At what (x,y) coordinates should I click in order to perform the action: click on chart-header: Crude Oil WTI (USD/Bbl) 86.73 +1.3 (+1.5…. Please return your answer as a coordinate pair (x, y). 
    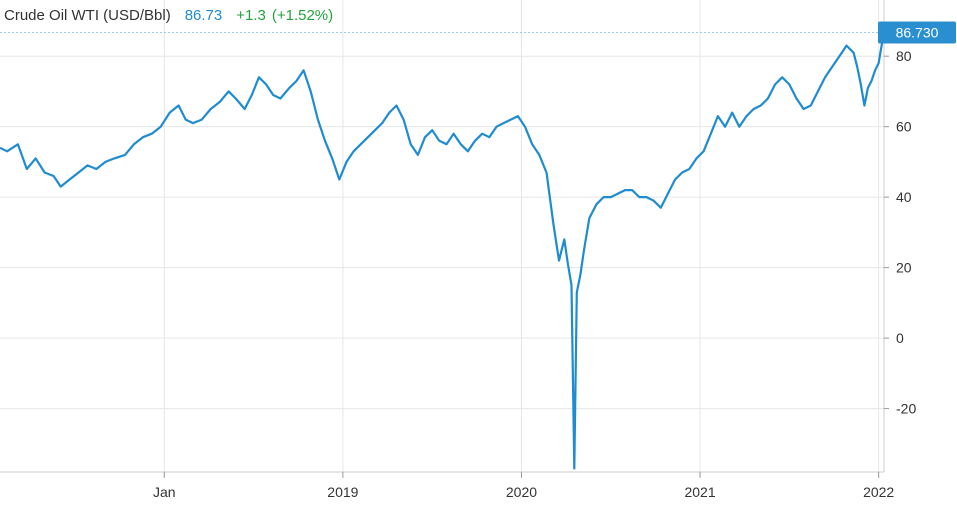
    Looking at the image, I should click on (168, 15).